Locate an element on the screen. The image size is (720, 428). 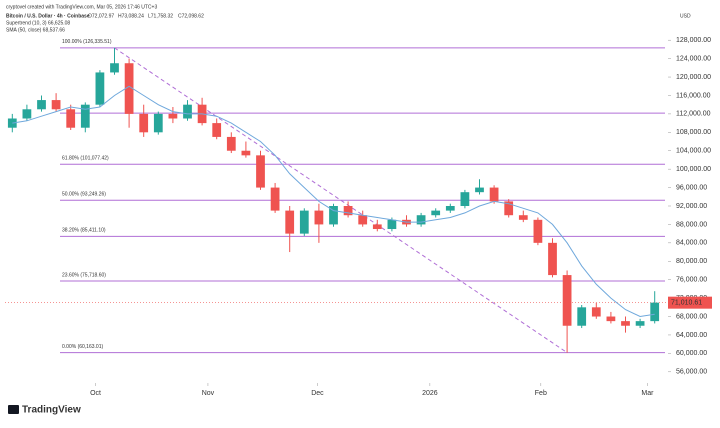
last-price-tag is located at coordinates (690, 302).